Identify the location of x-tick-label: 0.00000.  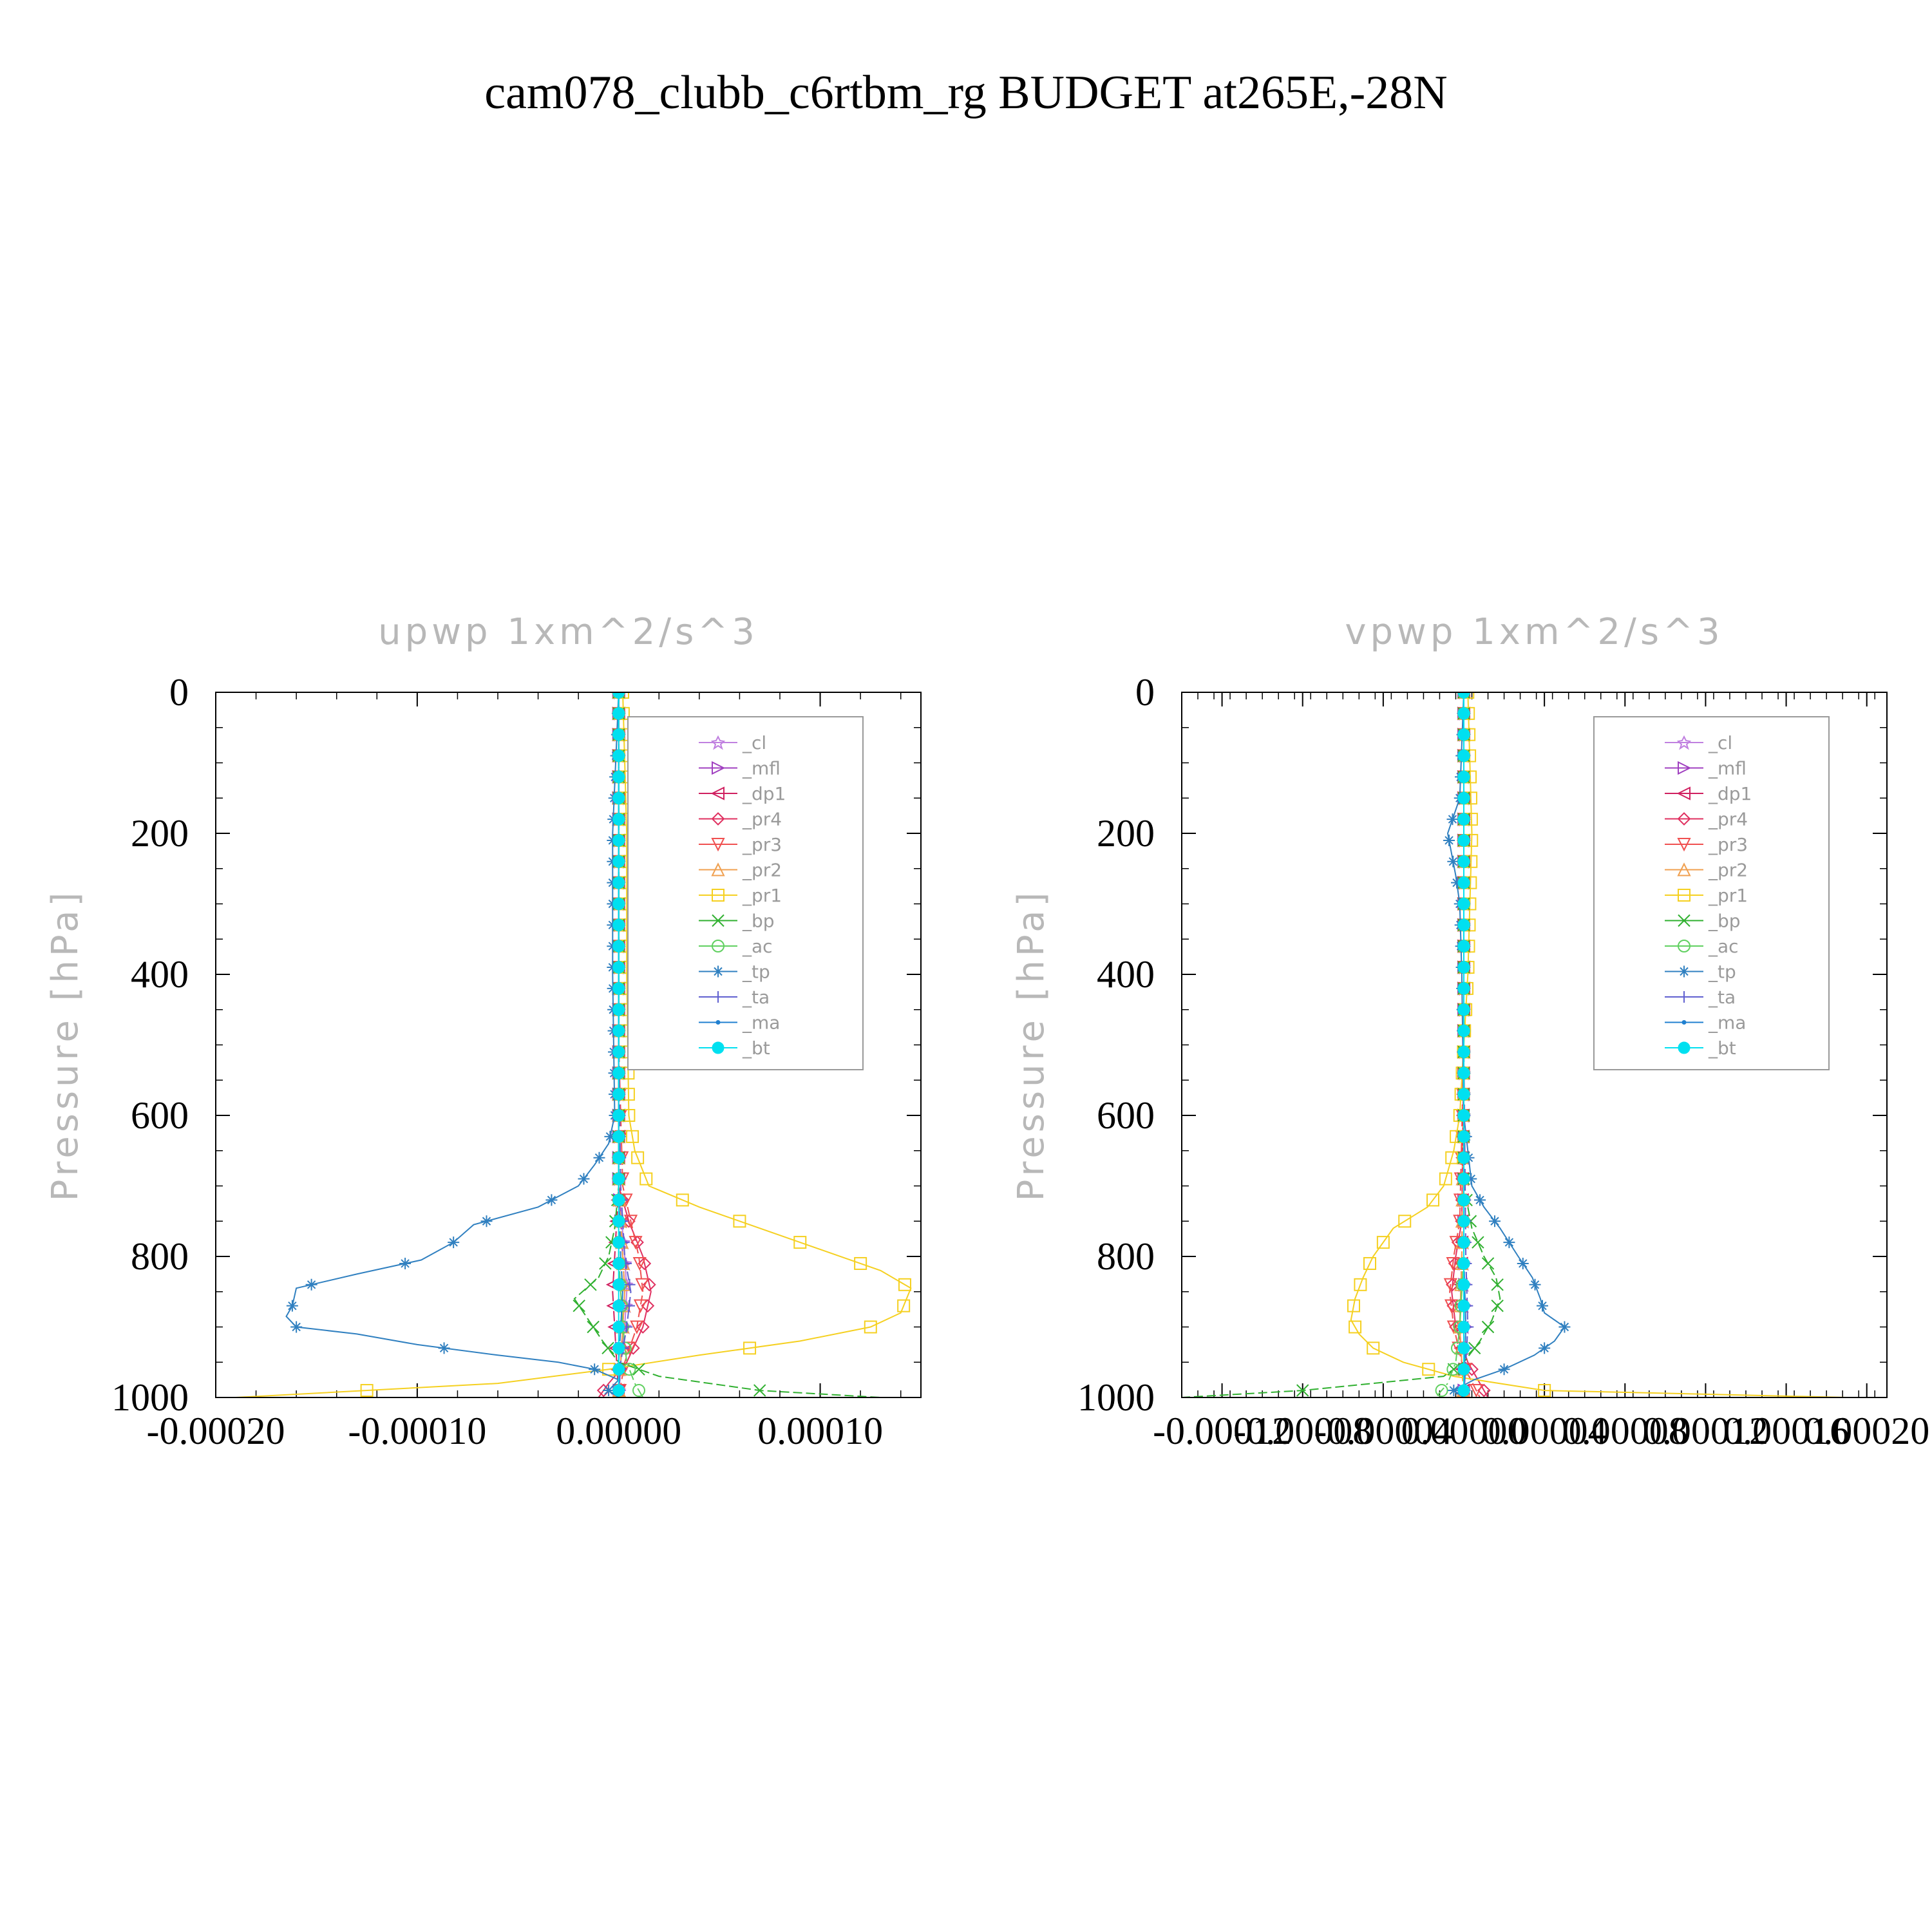
(1464, 1431).